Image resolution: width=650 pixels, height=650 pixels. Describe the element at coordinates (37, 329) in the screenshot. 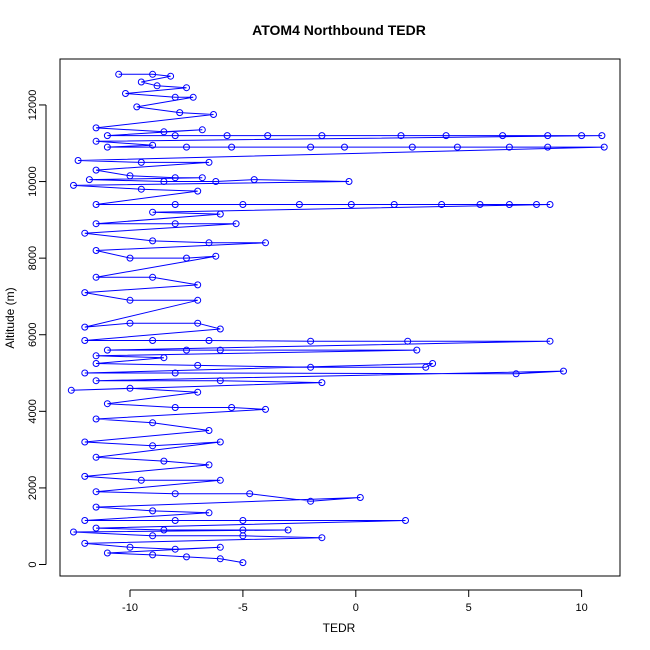

I see `y-axis: 0 2000 4000 6000 8000 10000 12000` at that location.